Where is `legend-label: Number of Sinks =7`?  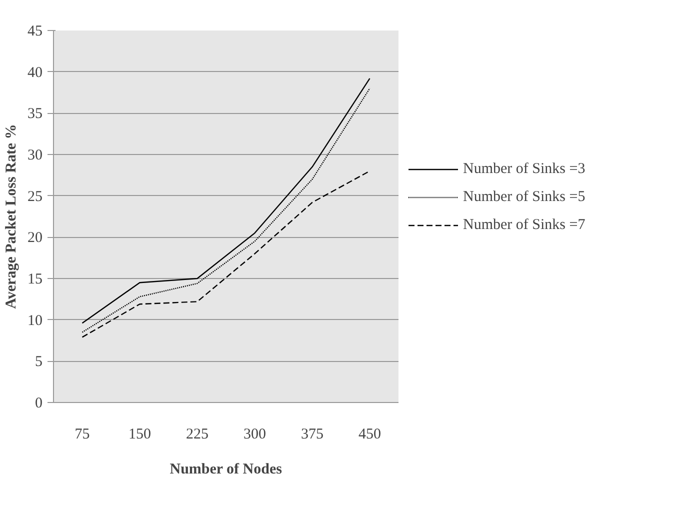
legend-label: Number of Sinks =7 is located at coordinates (524, 225).